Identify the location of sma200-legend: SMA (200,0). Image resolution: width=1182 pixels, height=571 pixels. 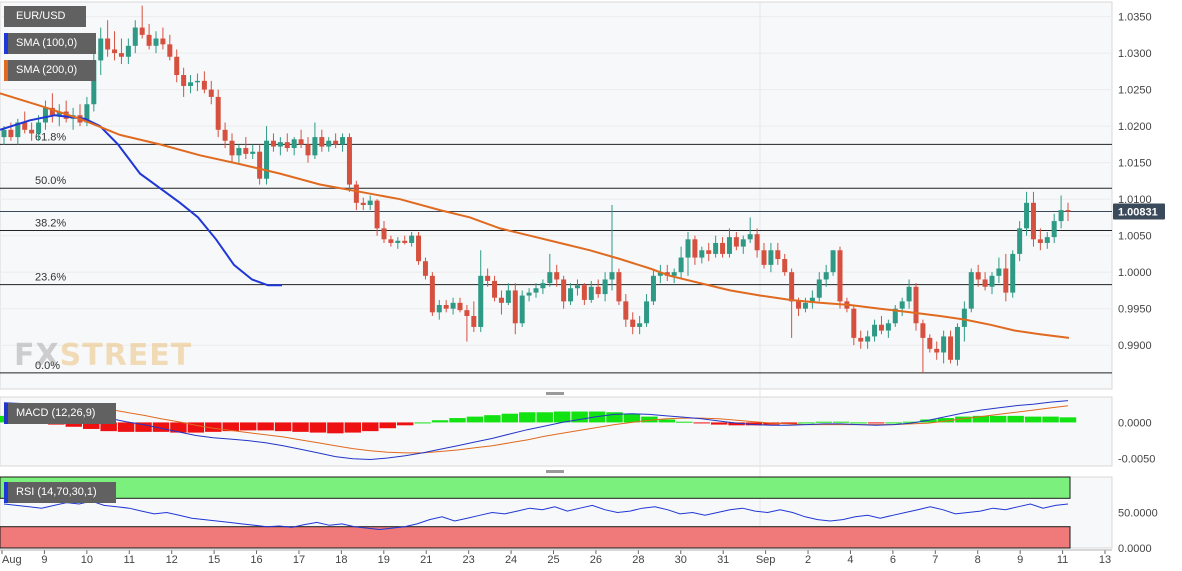
(50, 70).